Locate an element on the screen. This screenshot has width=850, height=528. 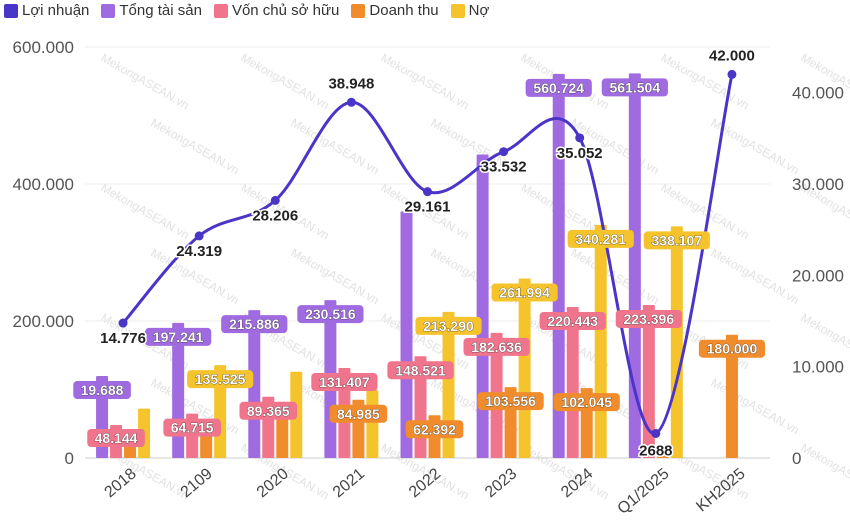
data-label-text: 180.000 is located at coordinates (732, 349).